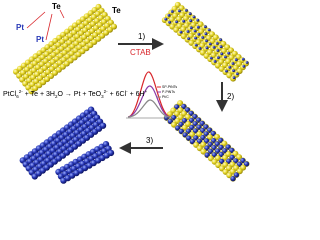 This screenshot has height=240, width=320. What do you see at coordinates (56, 6) in the screenshot?
I see `te-label: Te` at bounding box center [56, 6].